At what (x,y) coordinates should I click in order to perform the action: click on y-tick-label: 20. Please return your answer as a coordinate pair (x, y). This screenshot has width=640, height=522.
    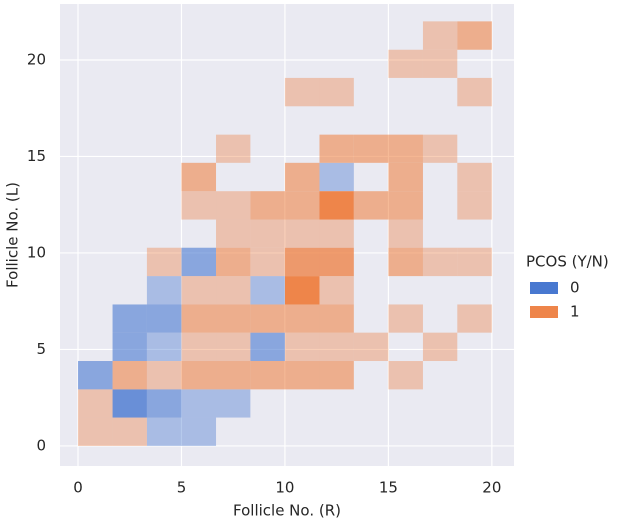
    Looking at the image, I should click on (36, 59).